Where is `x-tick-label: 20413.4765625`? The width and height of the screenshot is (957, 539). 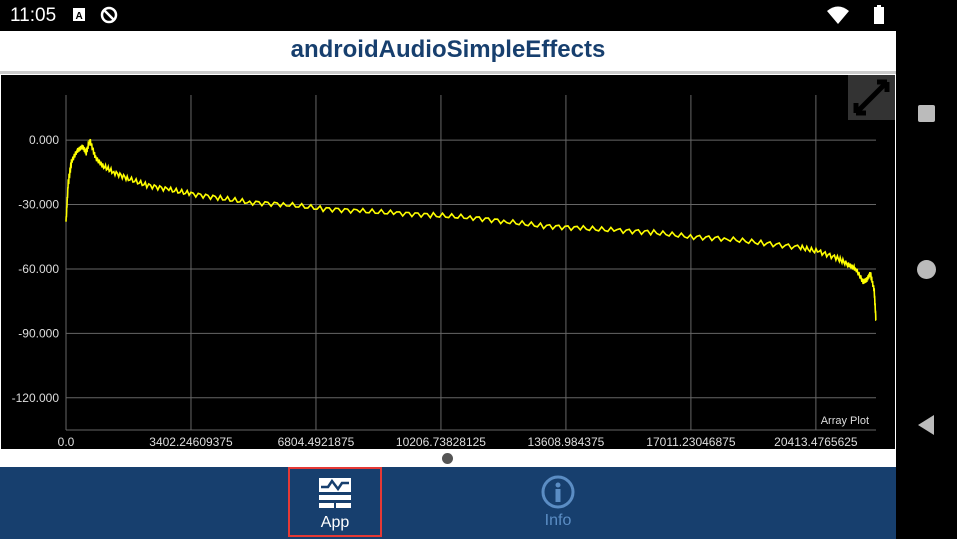
x-tick-label: 20413.4765625 is located at coordinates (816, 442).